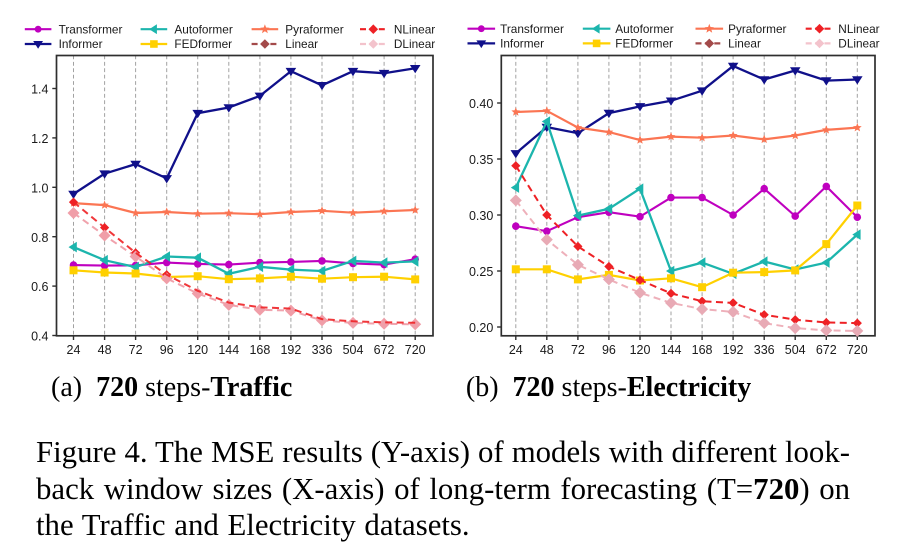 The height and width of the screenshot is (554, 912). What do you see at coordinates (481, 216) in the screenshot?
I see `svg-text: 0.30` at bounding box center [481, 216].